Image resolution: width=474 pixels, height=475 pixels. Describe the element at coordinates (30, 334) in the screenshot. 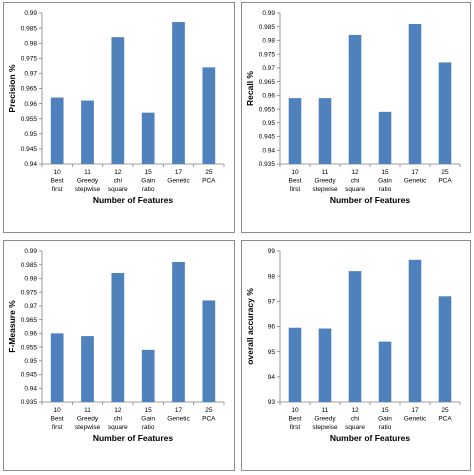

I see `y-tick-label: 0.96` at that location.